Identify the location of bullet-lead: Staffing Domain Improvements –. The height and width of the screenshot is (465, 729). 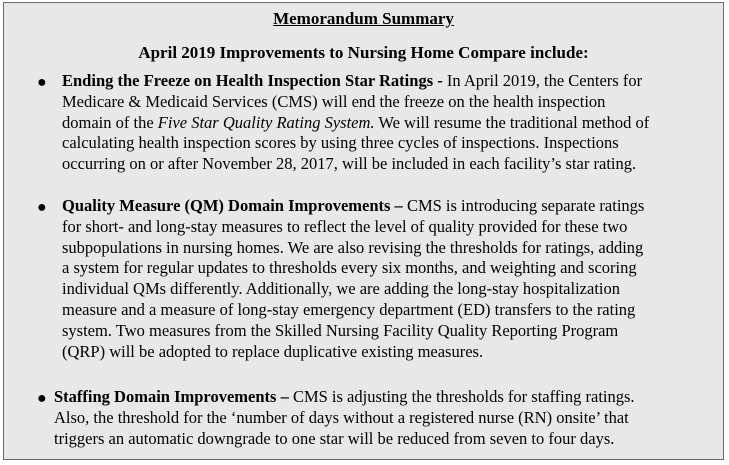
(171, 396).